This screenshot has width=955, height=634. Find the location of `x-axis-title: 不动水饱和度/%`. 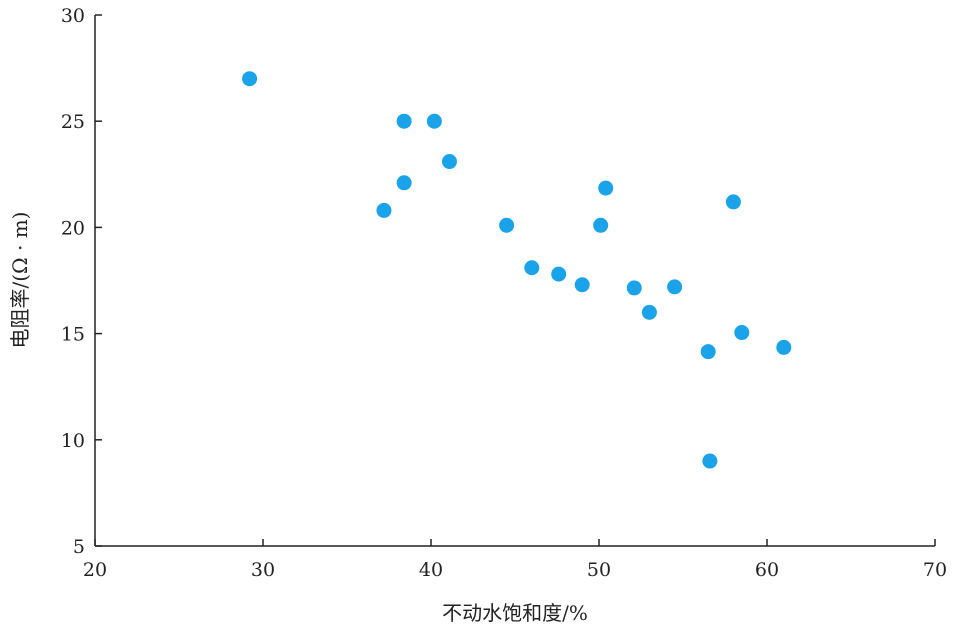

x-axis-title: 不动水饱和度/% is located at coordinates (515, 613).